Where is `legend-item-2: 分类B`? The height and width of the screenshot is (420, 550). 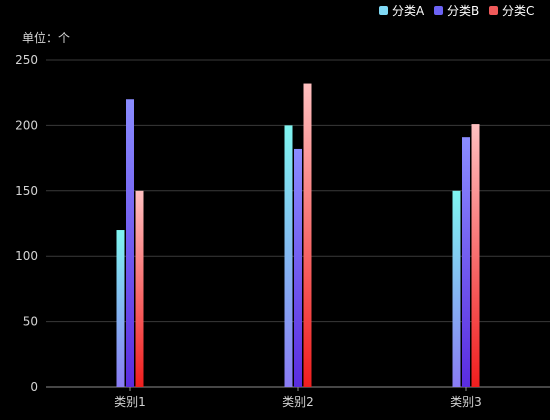 legend-item-2: 分类B is located at coordinates (456, 11).